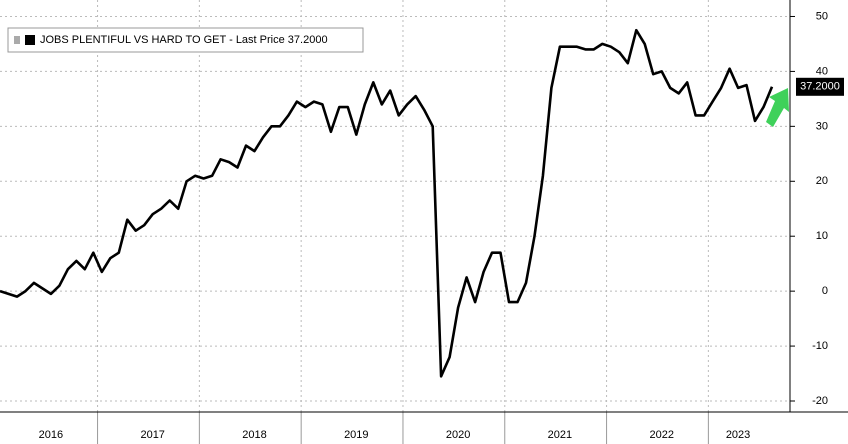  Describe the element at coordinates (17, 40) in the screenshot. I see `legend-handle` at that location.